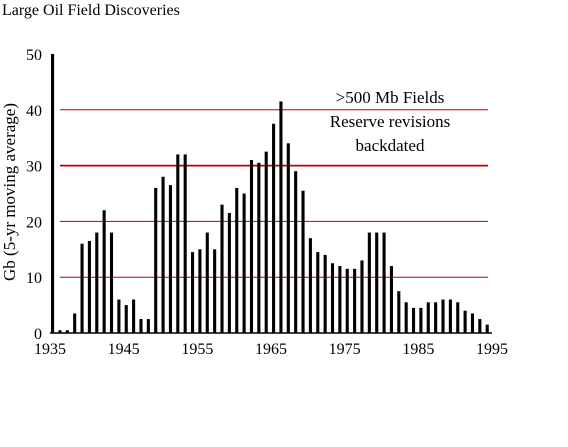  Describe the element at coordinates (418, 349) in the screenshot. I see `x-tick-label: 1985` at that location.